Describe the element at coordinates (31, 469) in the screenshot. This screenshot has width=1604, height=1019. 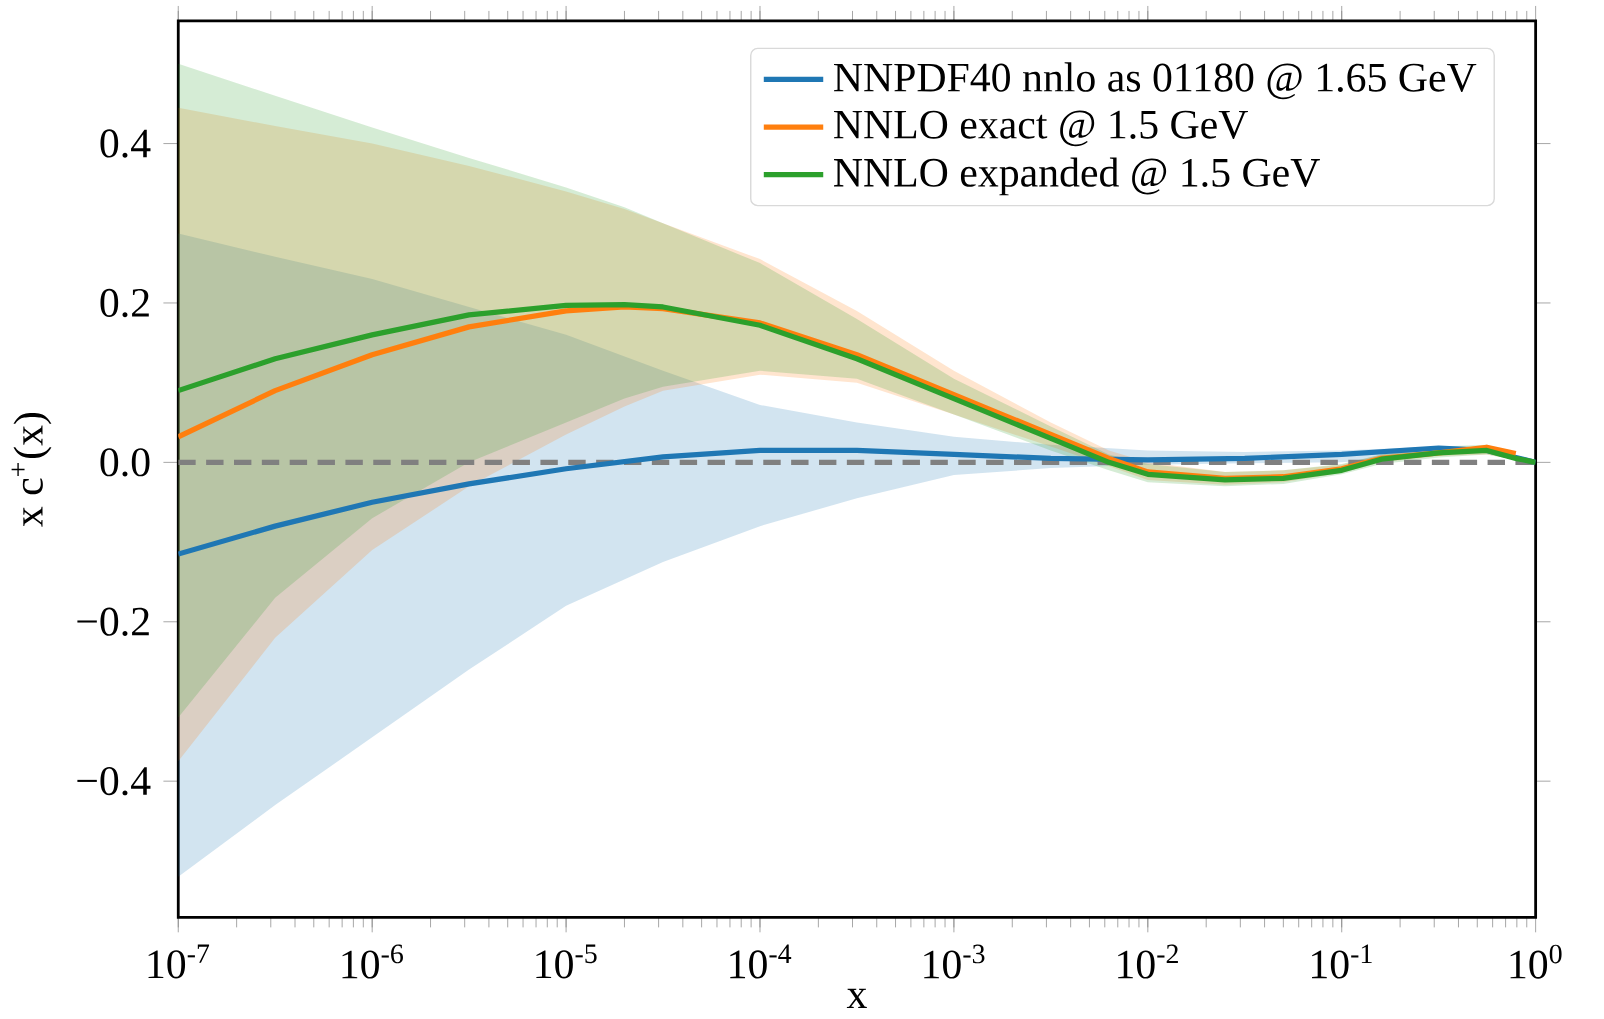
I see `y-axis-title: x c$^{+}$(x)` at that location.